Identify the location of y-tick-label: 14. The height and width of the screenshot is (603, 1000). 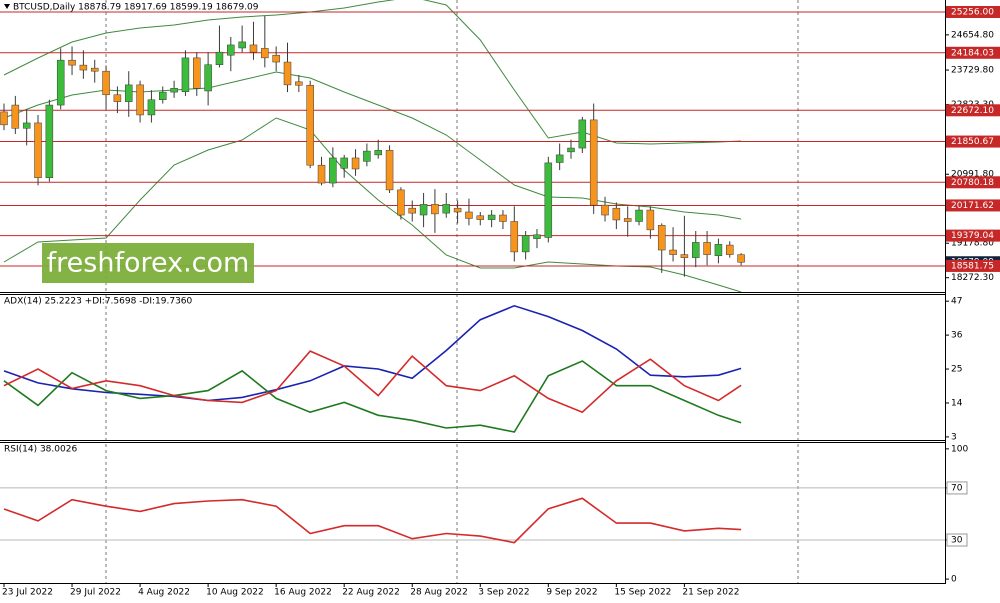
(957, 403).